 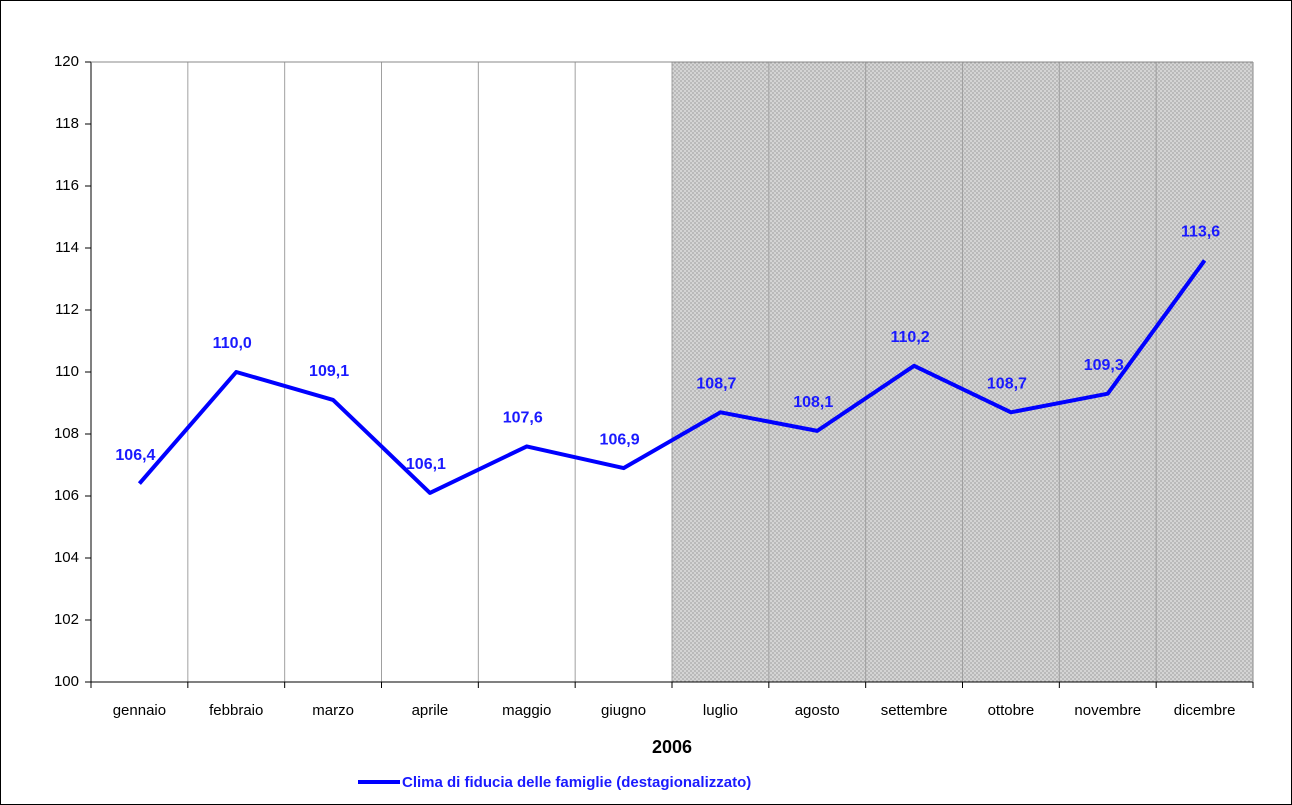 I want to click on x-axis-title: 2006, so click(x=672, y=747).